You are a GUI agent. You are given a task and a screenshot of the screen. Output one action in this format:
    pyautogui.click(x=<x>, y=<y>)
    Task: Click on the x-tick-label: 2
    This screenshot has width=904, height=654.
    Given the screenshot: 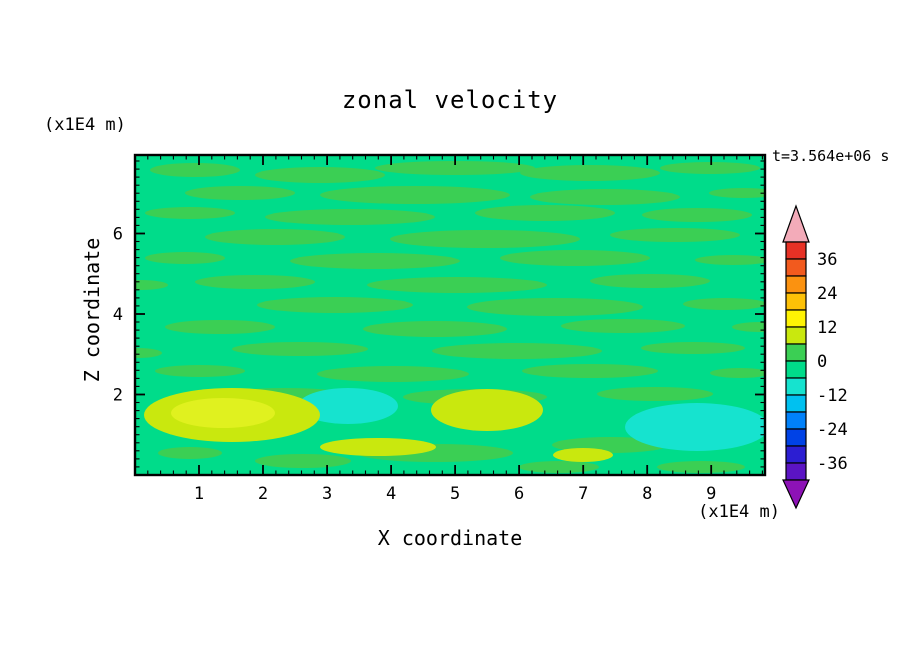 What is the action you would take?
    pyautogui.click(x=263, y=494)
    